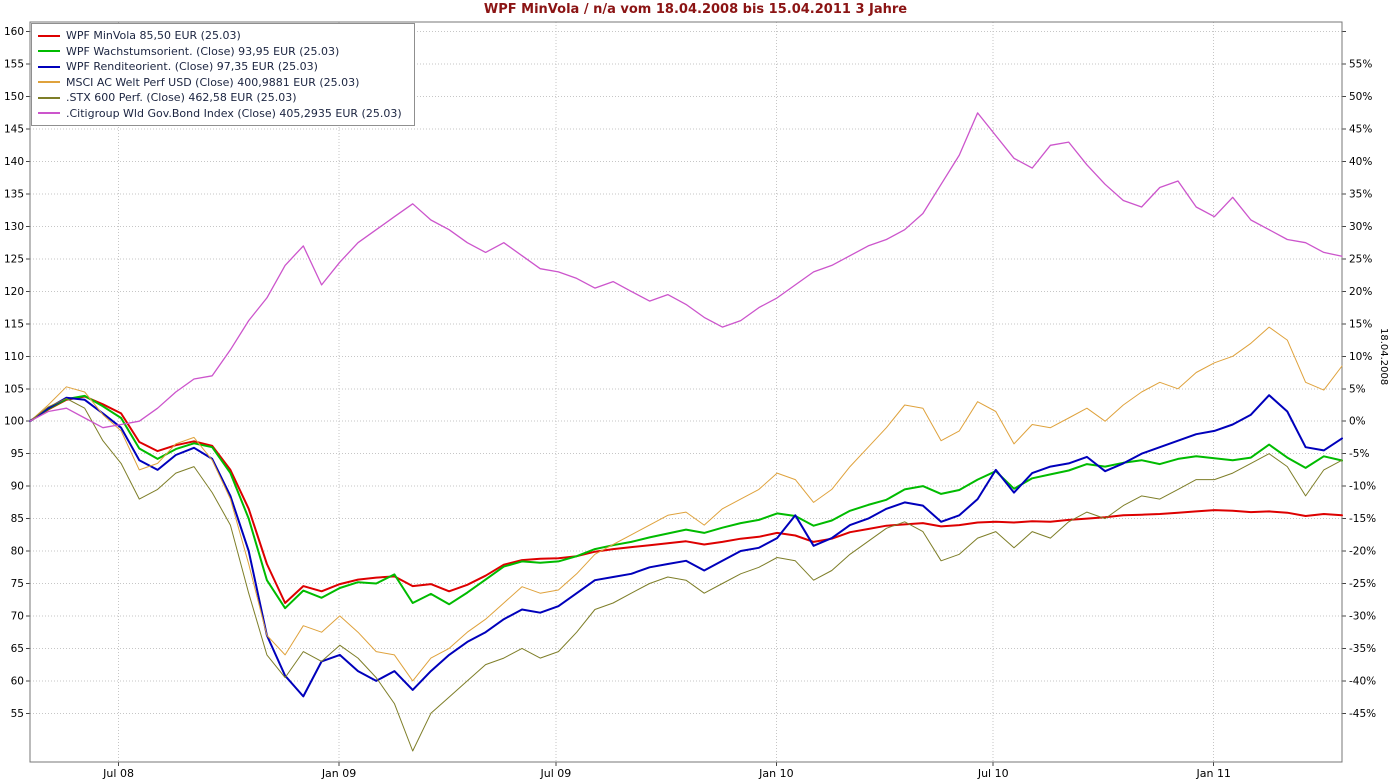 The image size is (1391, 781). Describe the element at coordinates (1362, 714) in the screenshot. I see `y-axis-right-label: -45%` at that location.